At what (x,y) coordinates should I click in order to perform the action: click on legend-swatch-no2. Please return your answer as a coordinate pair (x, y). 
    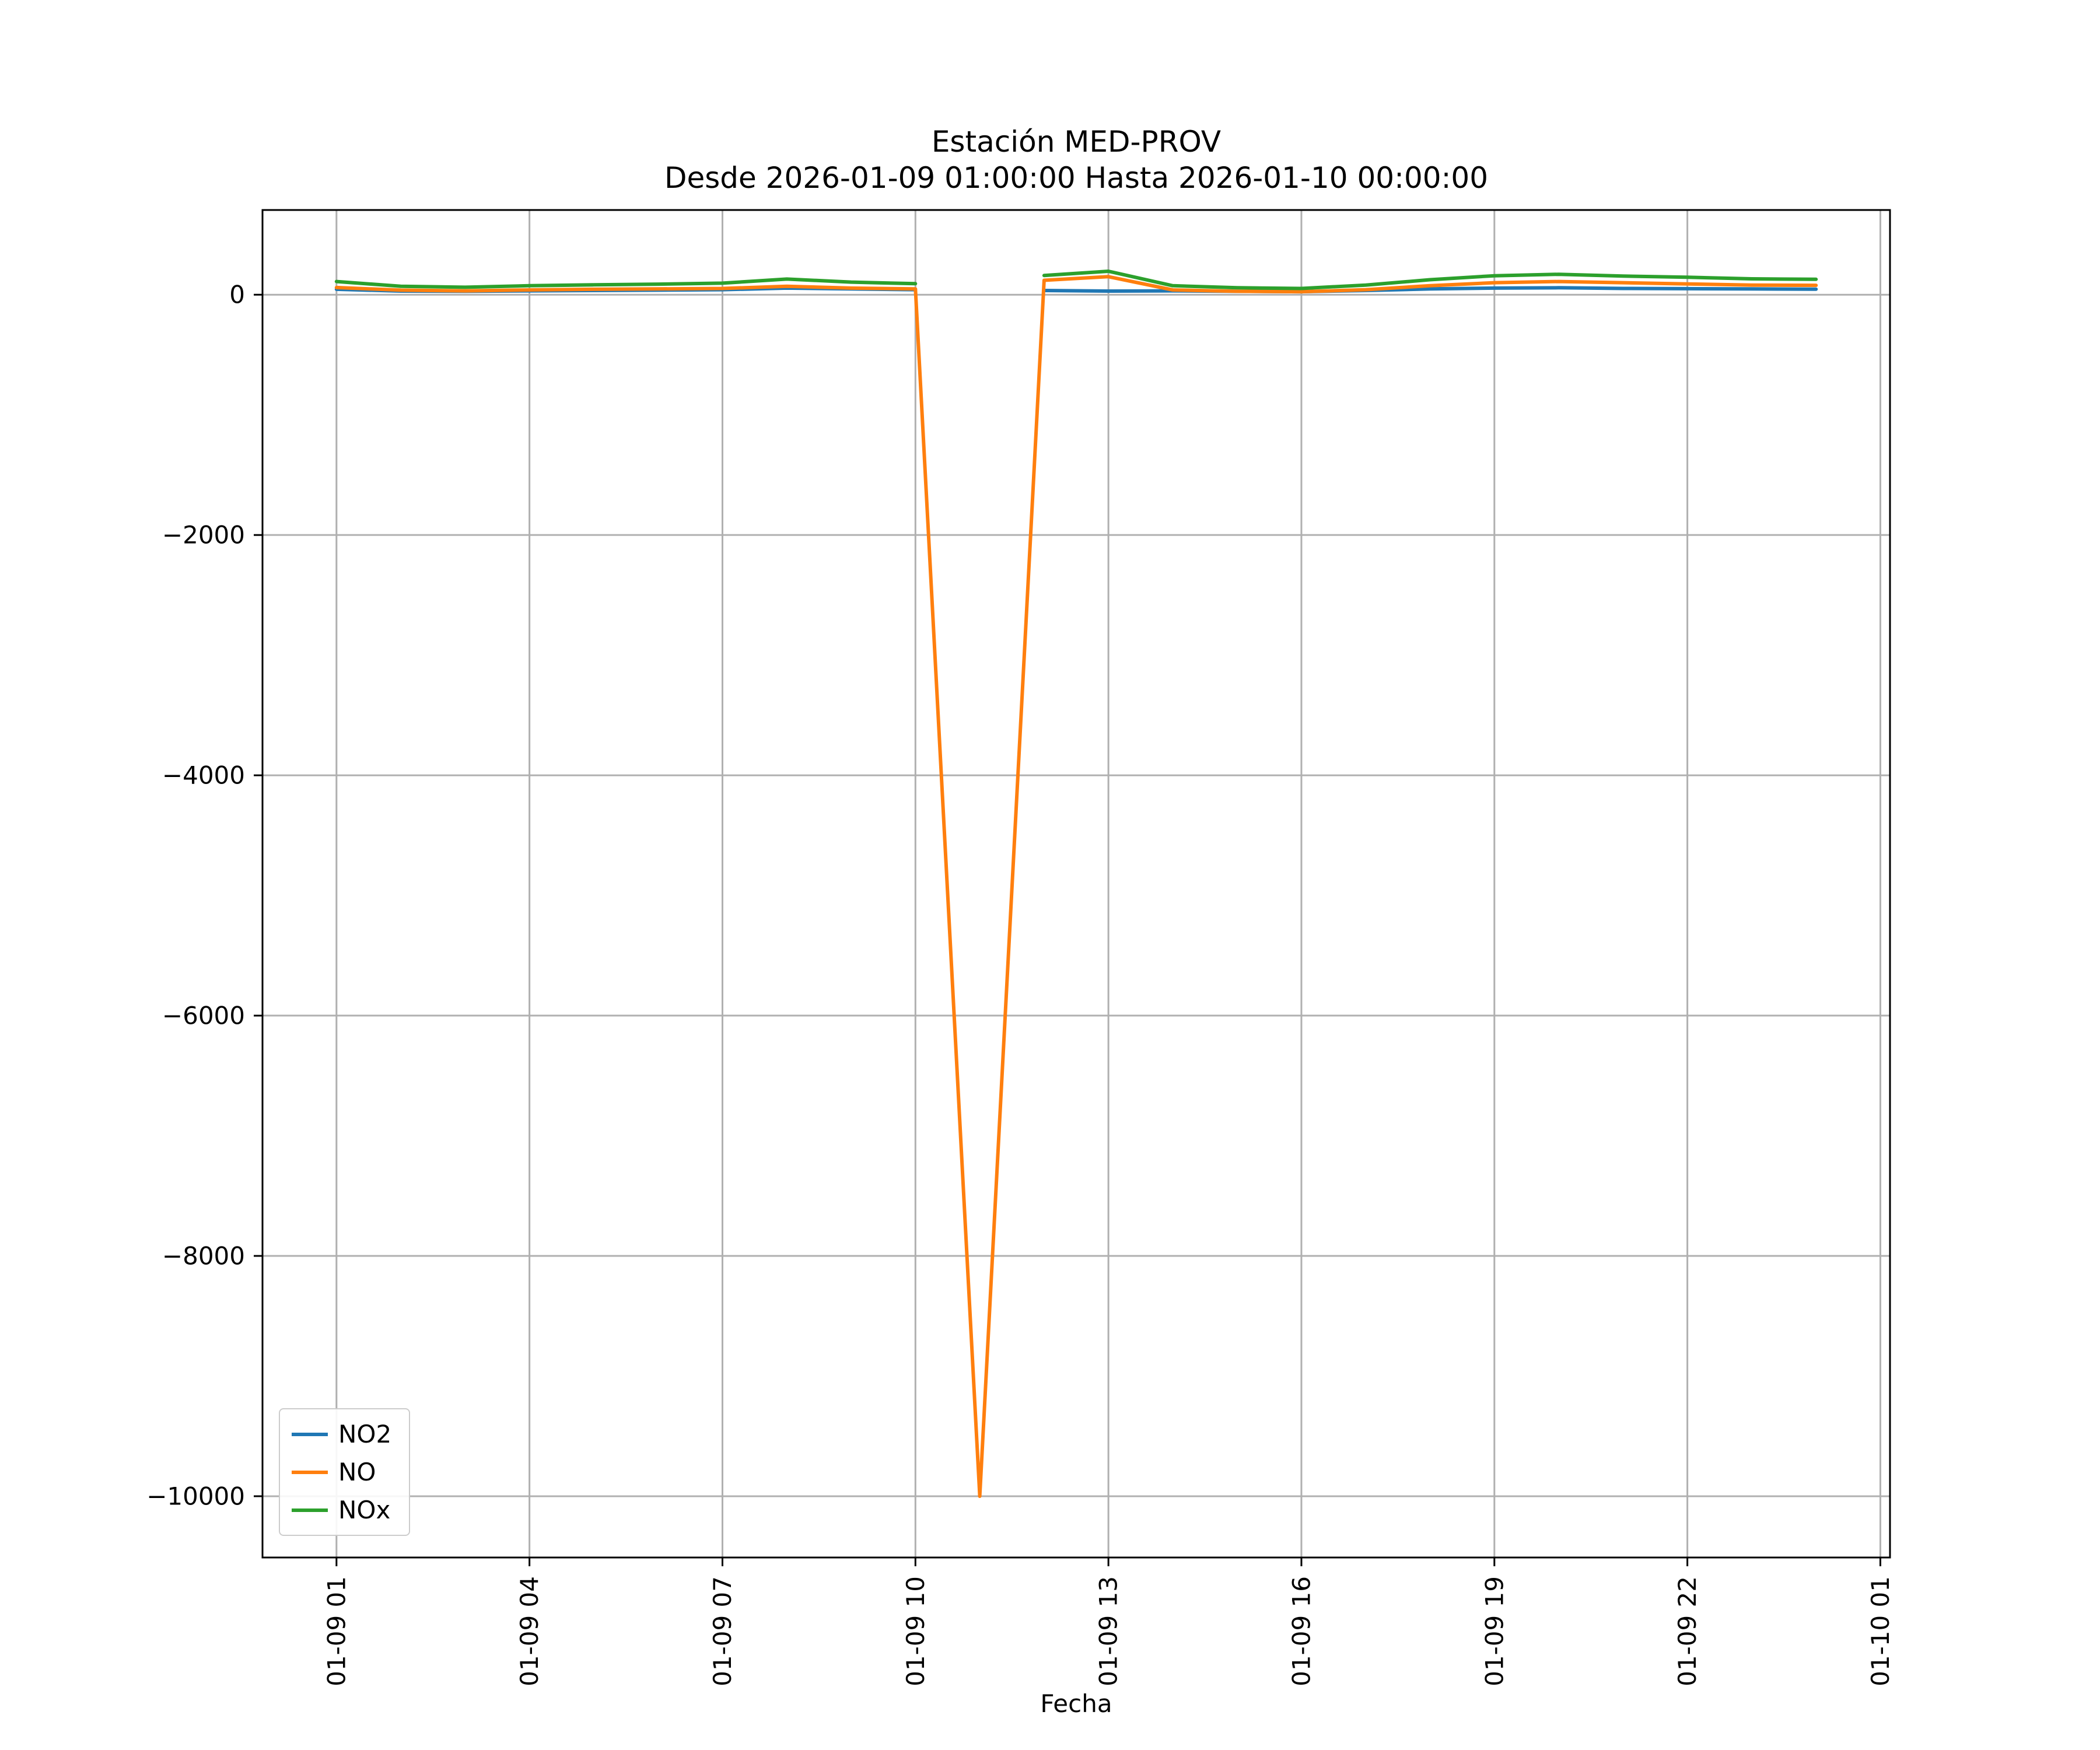
    Looking at the image, I should click on (310, 1434).